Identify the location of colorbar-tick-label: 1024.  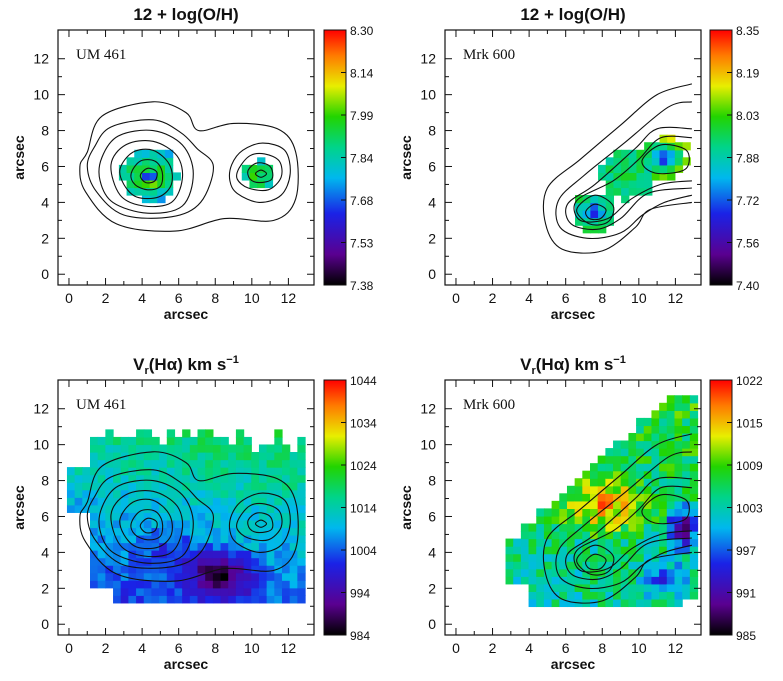
(363, 466).